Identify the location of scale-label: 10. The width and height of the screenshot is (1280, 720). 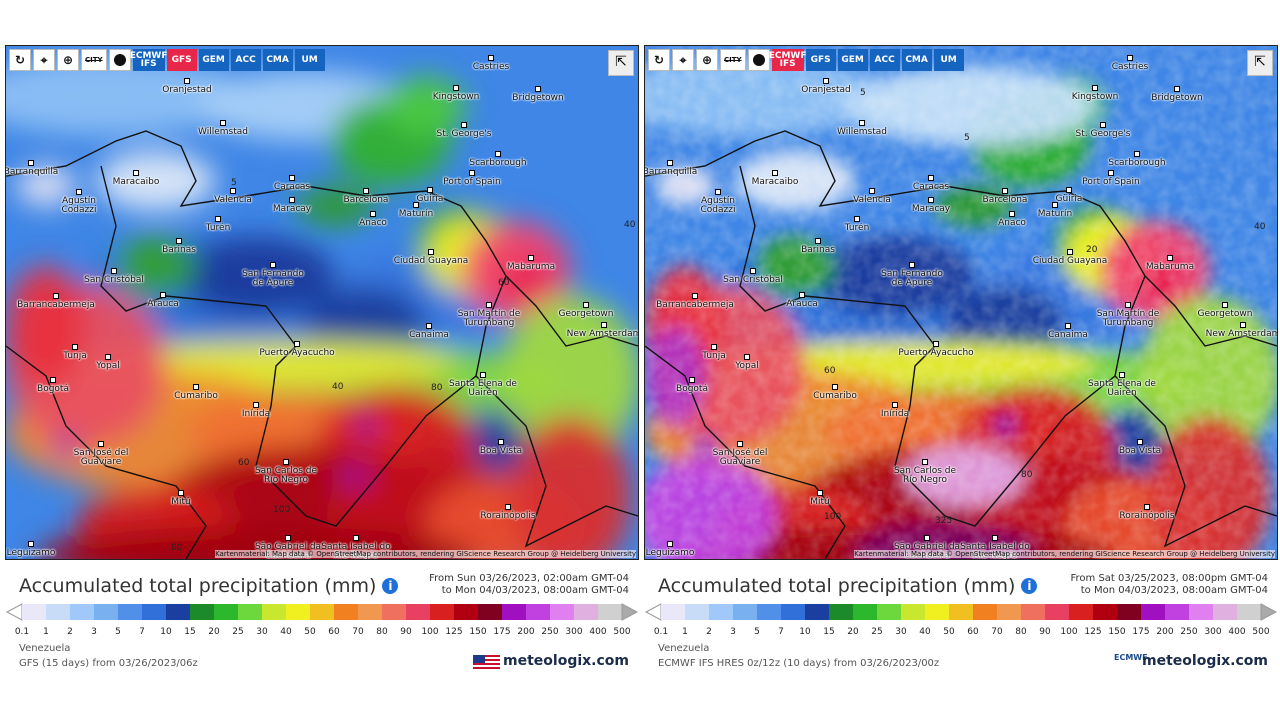
(166, 632).